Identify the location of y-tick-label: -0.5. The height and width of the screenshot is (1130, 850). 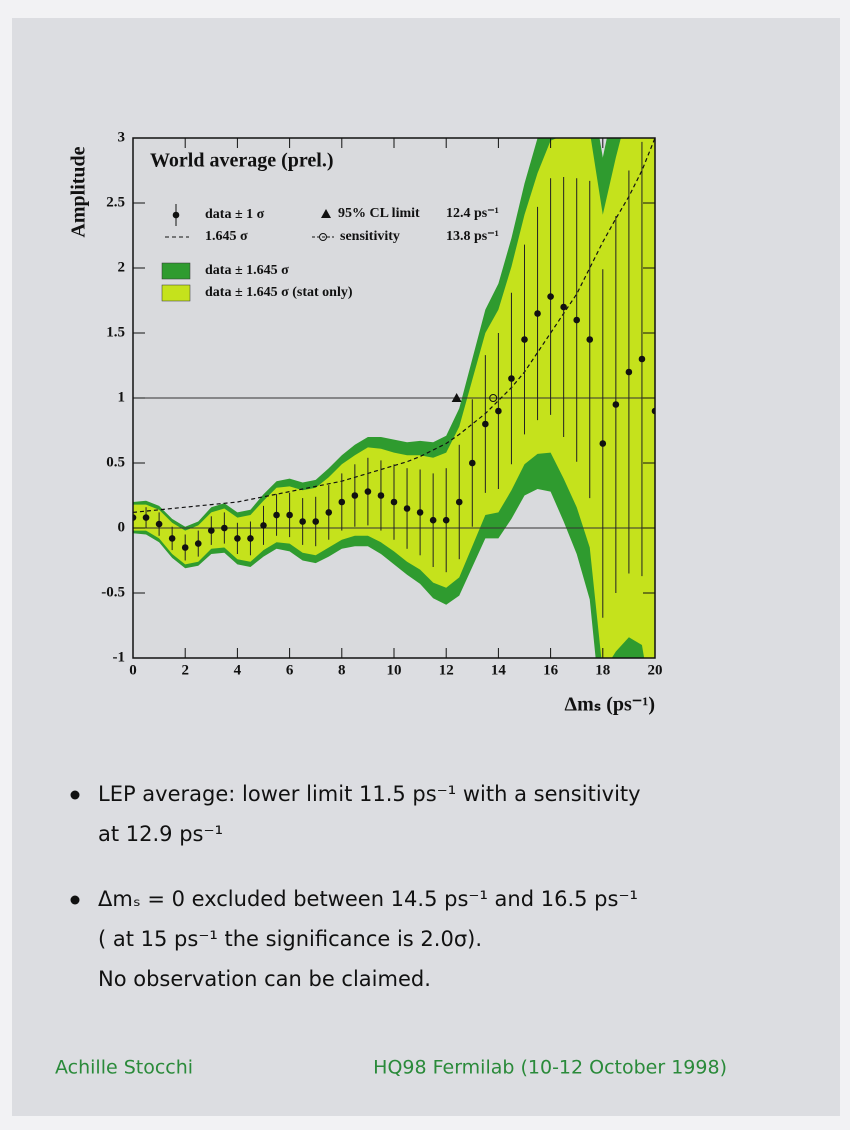
(113, 592).